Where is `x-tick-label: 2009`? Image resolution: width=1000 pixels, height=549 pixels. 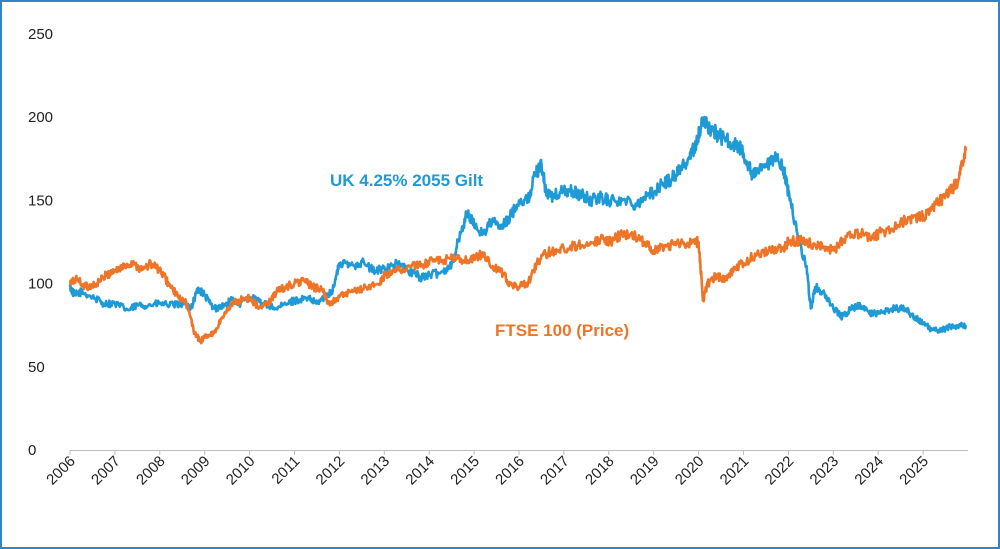
x-tick-label: 2009 is located at coordinates (196, 471).